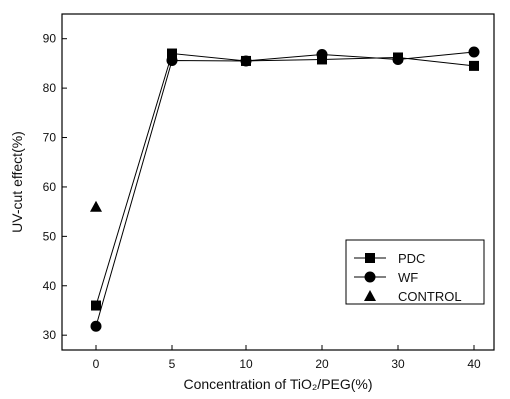 Image resolution: width=510 pixels, height=399 pixels. I want to click on legend-wf-marker, so click(370, 277).